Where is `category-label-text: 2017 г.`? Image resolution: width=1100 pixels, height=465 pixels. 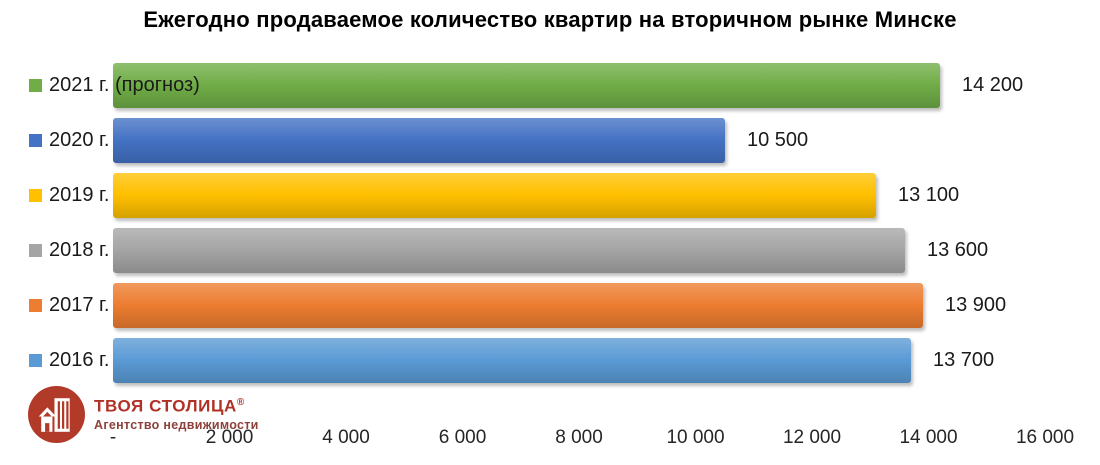 category-label-text: 2017 г. is located at coordinates (79, 305).